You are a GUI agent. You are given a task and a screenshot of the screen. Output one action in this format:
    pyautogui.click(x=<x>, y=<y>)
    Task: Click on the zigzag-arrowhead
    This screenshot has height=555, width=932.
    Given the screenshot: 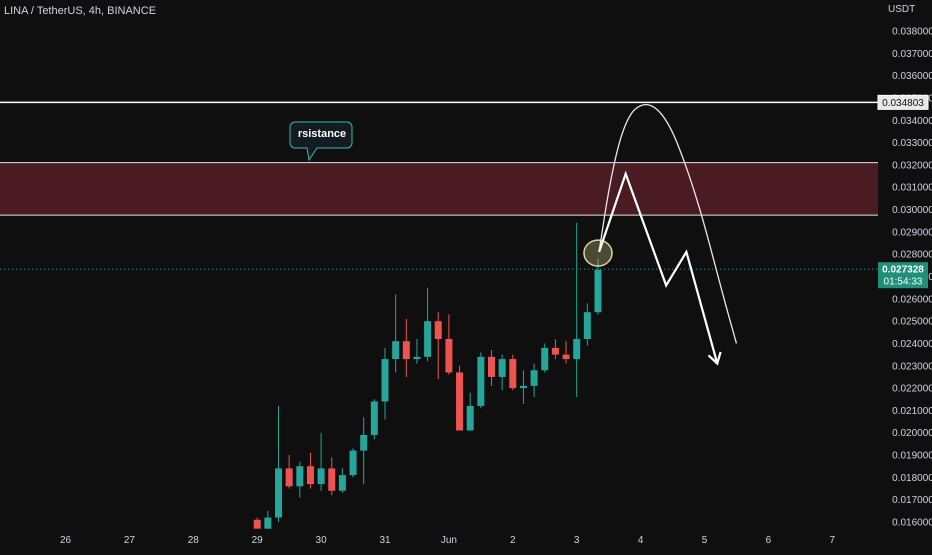 What is the action you would take?
    pyautogui.click(x=714, y=358)
    